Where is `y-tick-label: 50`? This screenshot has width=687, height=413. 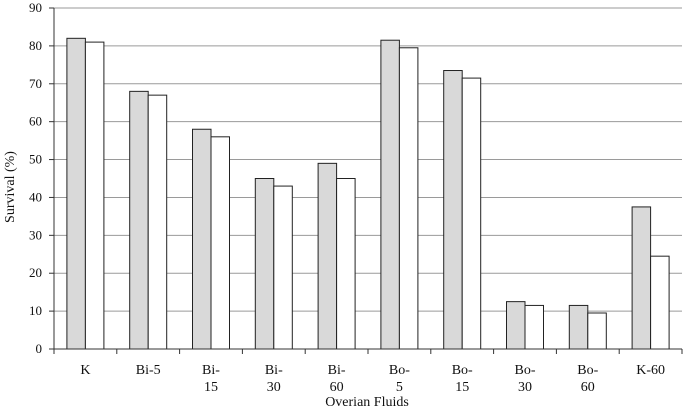 y-tick-label: 50 is located at coordinates (35, 159).